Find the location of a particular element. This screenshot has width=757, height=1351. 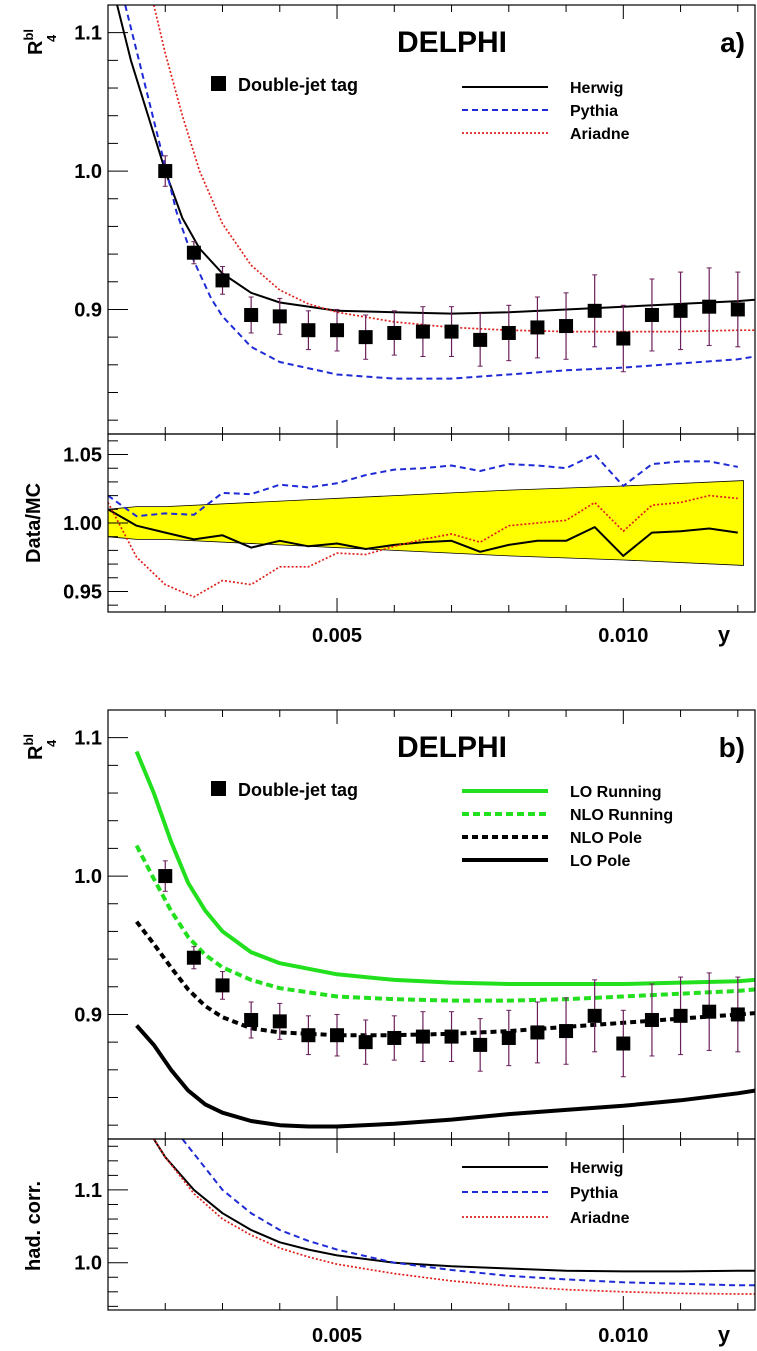

panel-a-ylabel-sup: bl is located at coordinates (28, 35).